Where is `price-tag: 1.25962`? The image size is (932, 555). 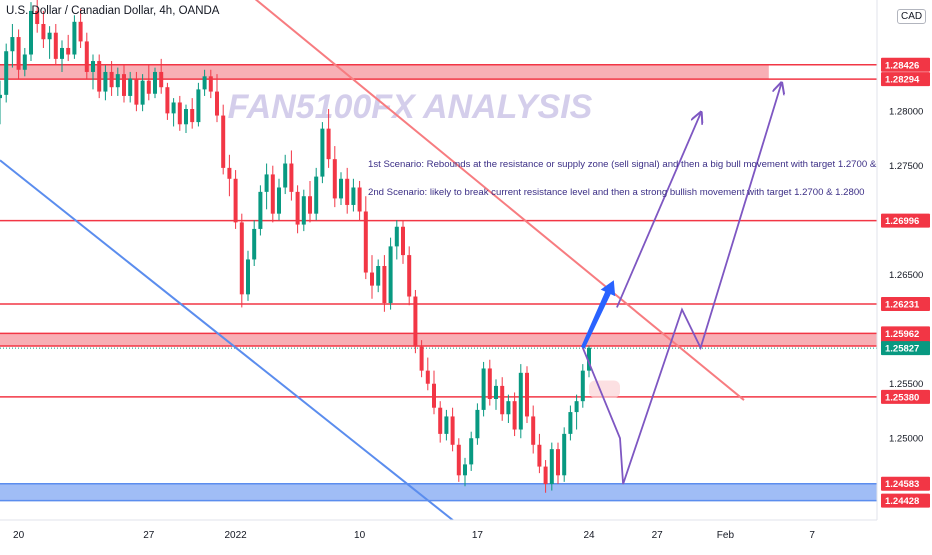 price-tag: 1.25962 is located at coordinates (905, 333).